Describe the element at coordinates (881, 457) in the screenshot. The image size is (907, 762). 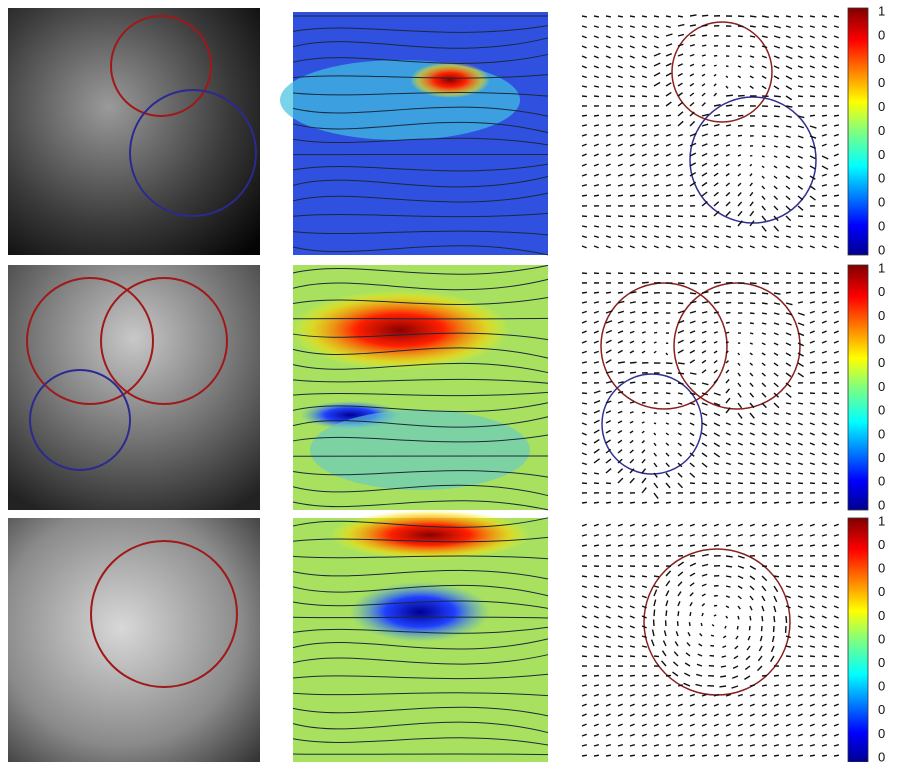
I see `colorbar-label: 0` at that location.